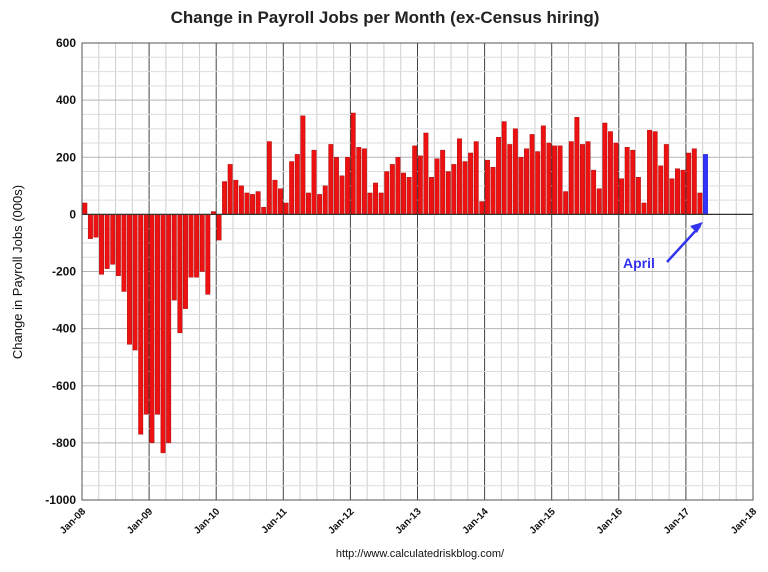 Image resolution: width=768 pixels, height=572 pixels. Describe the element at coordinates (64, 272) in the screenshot. I see `y-tick-label: -200` at that location.